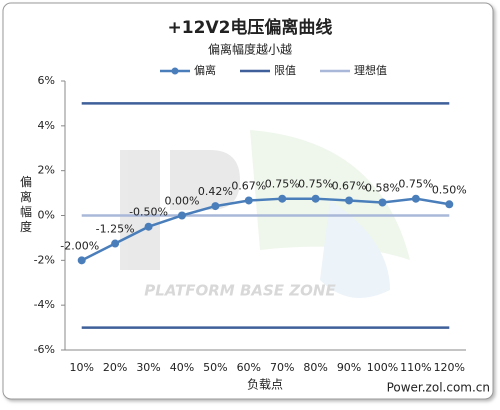 The width and height of the screenshot is (500, 410). I want to click on x-tick-label: 90%, so click(349, 367).